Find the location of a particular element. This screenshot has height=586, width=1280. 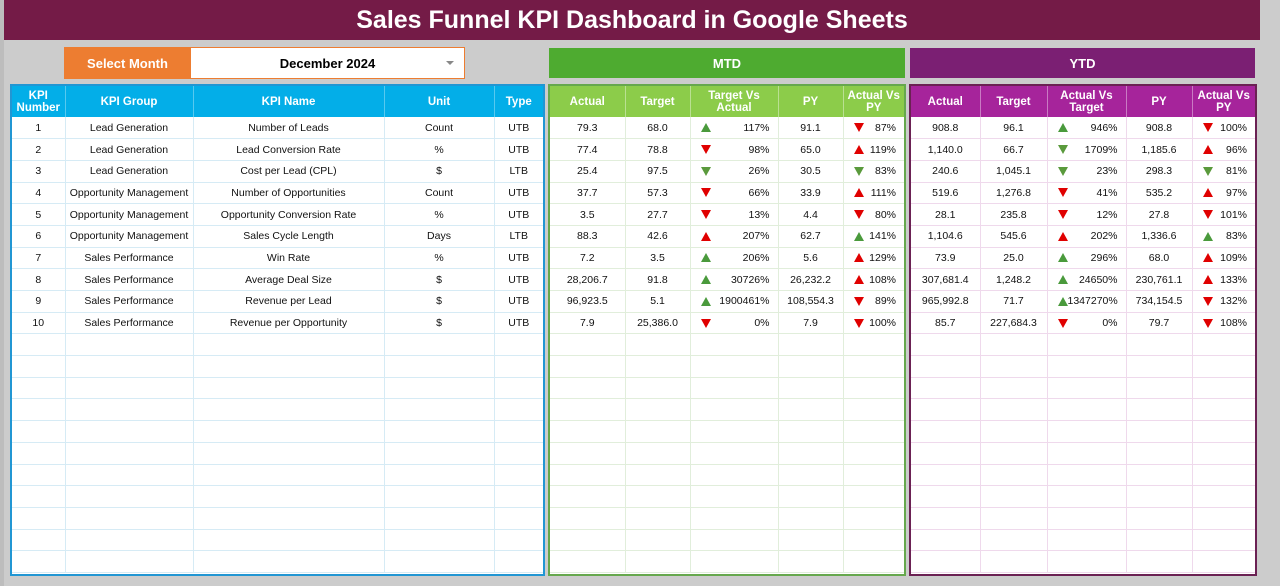

actual-cell: 7.9 is located at coordinates (588, 323).